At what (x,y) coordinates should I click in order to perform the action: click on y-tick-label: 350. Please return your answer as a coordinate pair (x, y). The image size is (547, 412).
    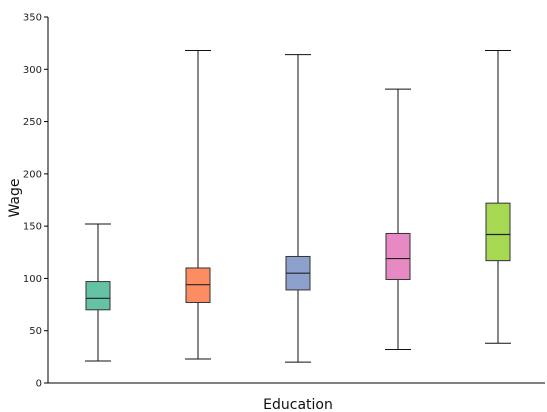
    Looking at the image, I should click on (32, 18).